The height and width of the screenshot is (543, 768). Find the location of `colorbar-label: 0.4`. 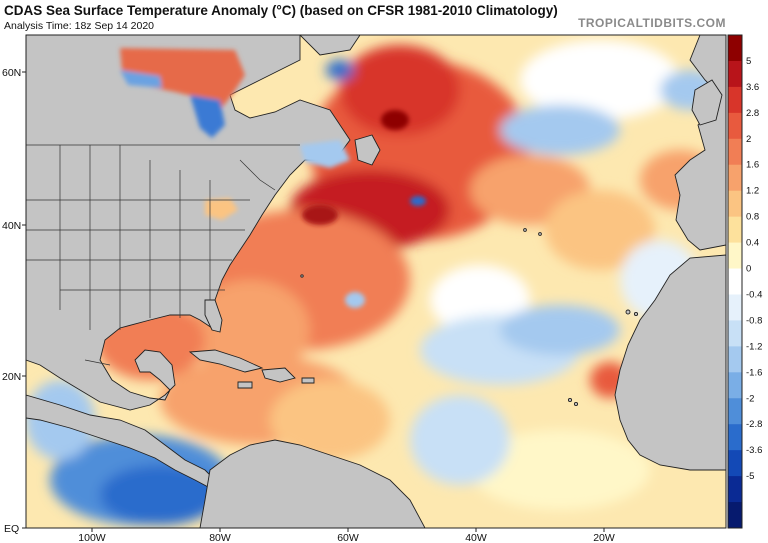

colorbar-label: 0.4 is located at coordinates (752, 243).